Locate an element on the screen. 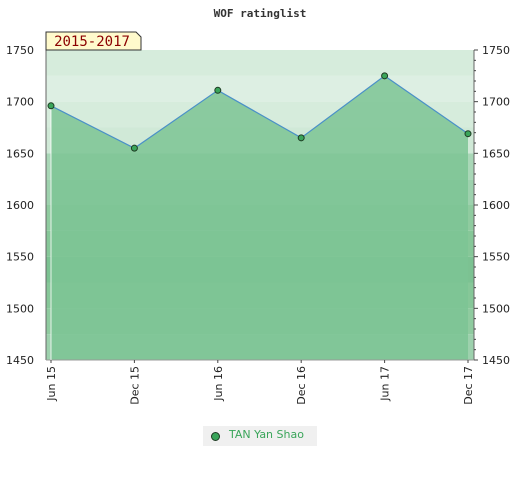 This screenshot has height=480, width=520. x-tick-label: Dec 16 is located at coordinates (301, 385).